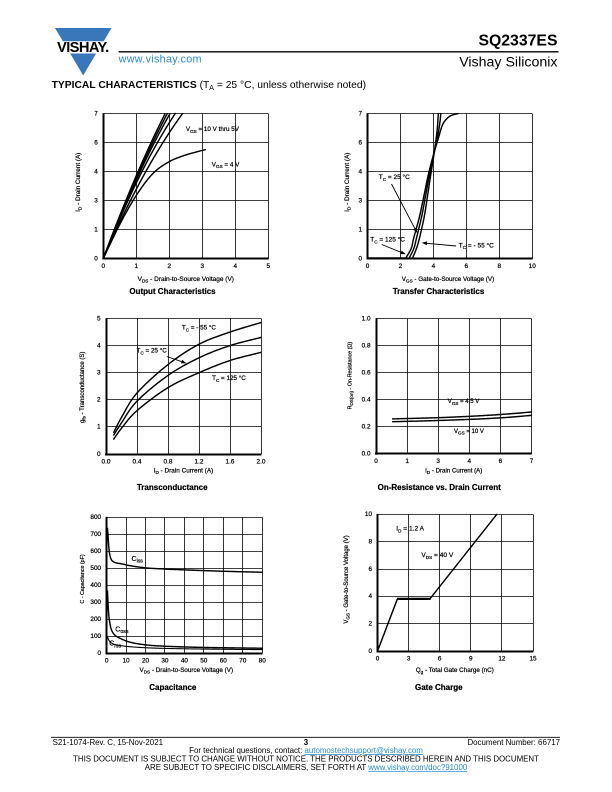  I want to click on svg-text: Vishay Siliconix, so click(508, 62).